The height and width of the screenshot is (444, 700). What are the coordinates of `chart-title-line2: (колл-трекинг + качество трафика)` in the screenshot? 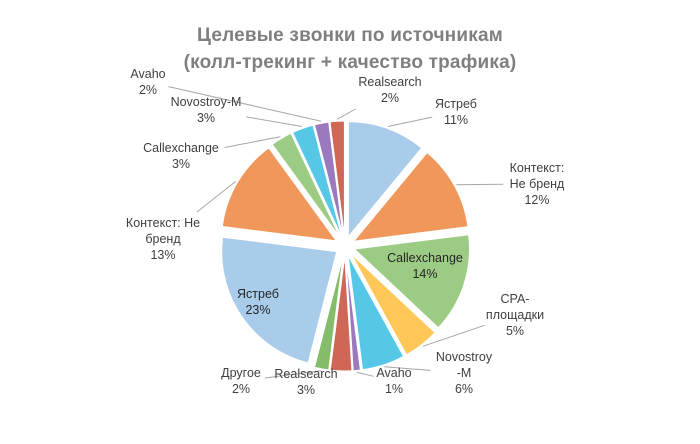 It's located at (350, 62).